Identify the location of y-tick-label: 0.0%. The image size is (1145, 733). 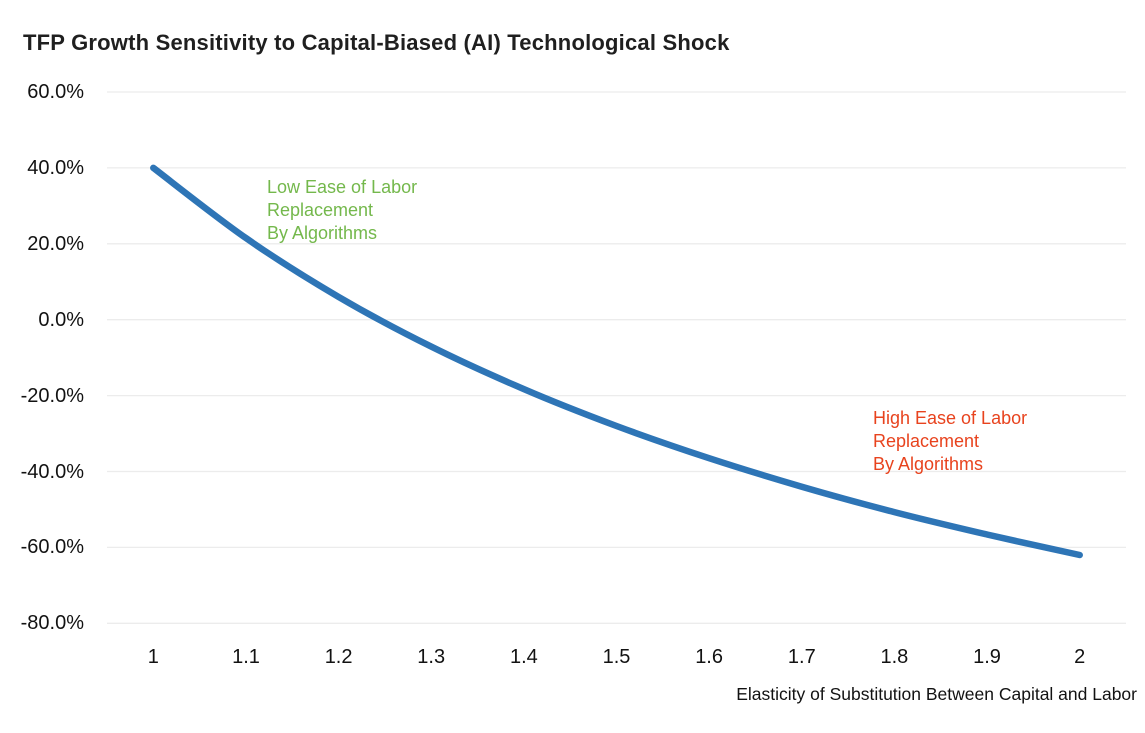
(61, 319).